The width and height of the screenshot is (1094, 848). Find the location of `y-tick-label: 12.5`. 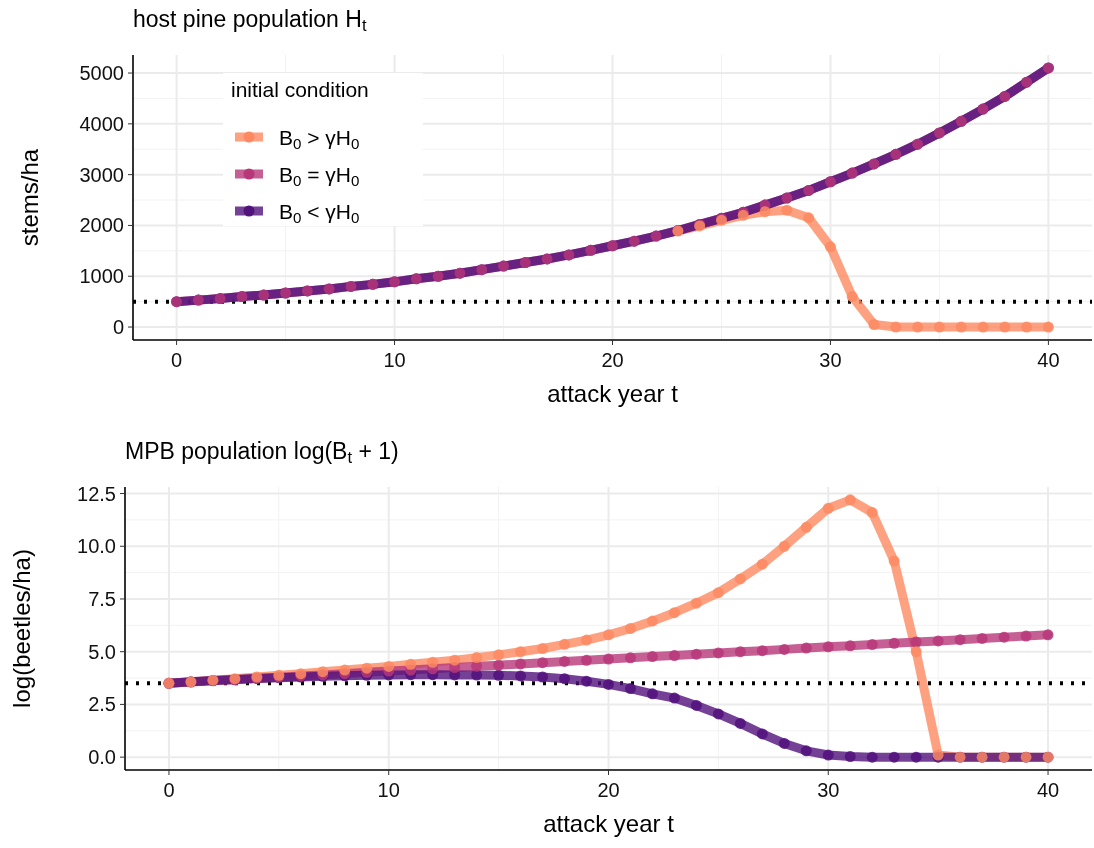

y-tick-label: 12.5 is located at coordinates (96, 493).